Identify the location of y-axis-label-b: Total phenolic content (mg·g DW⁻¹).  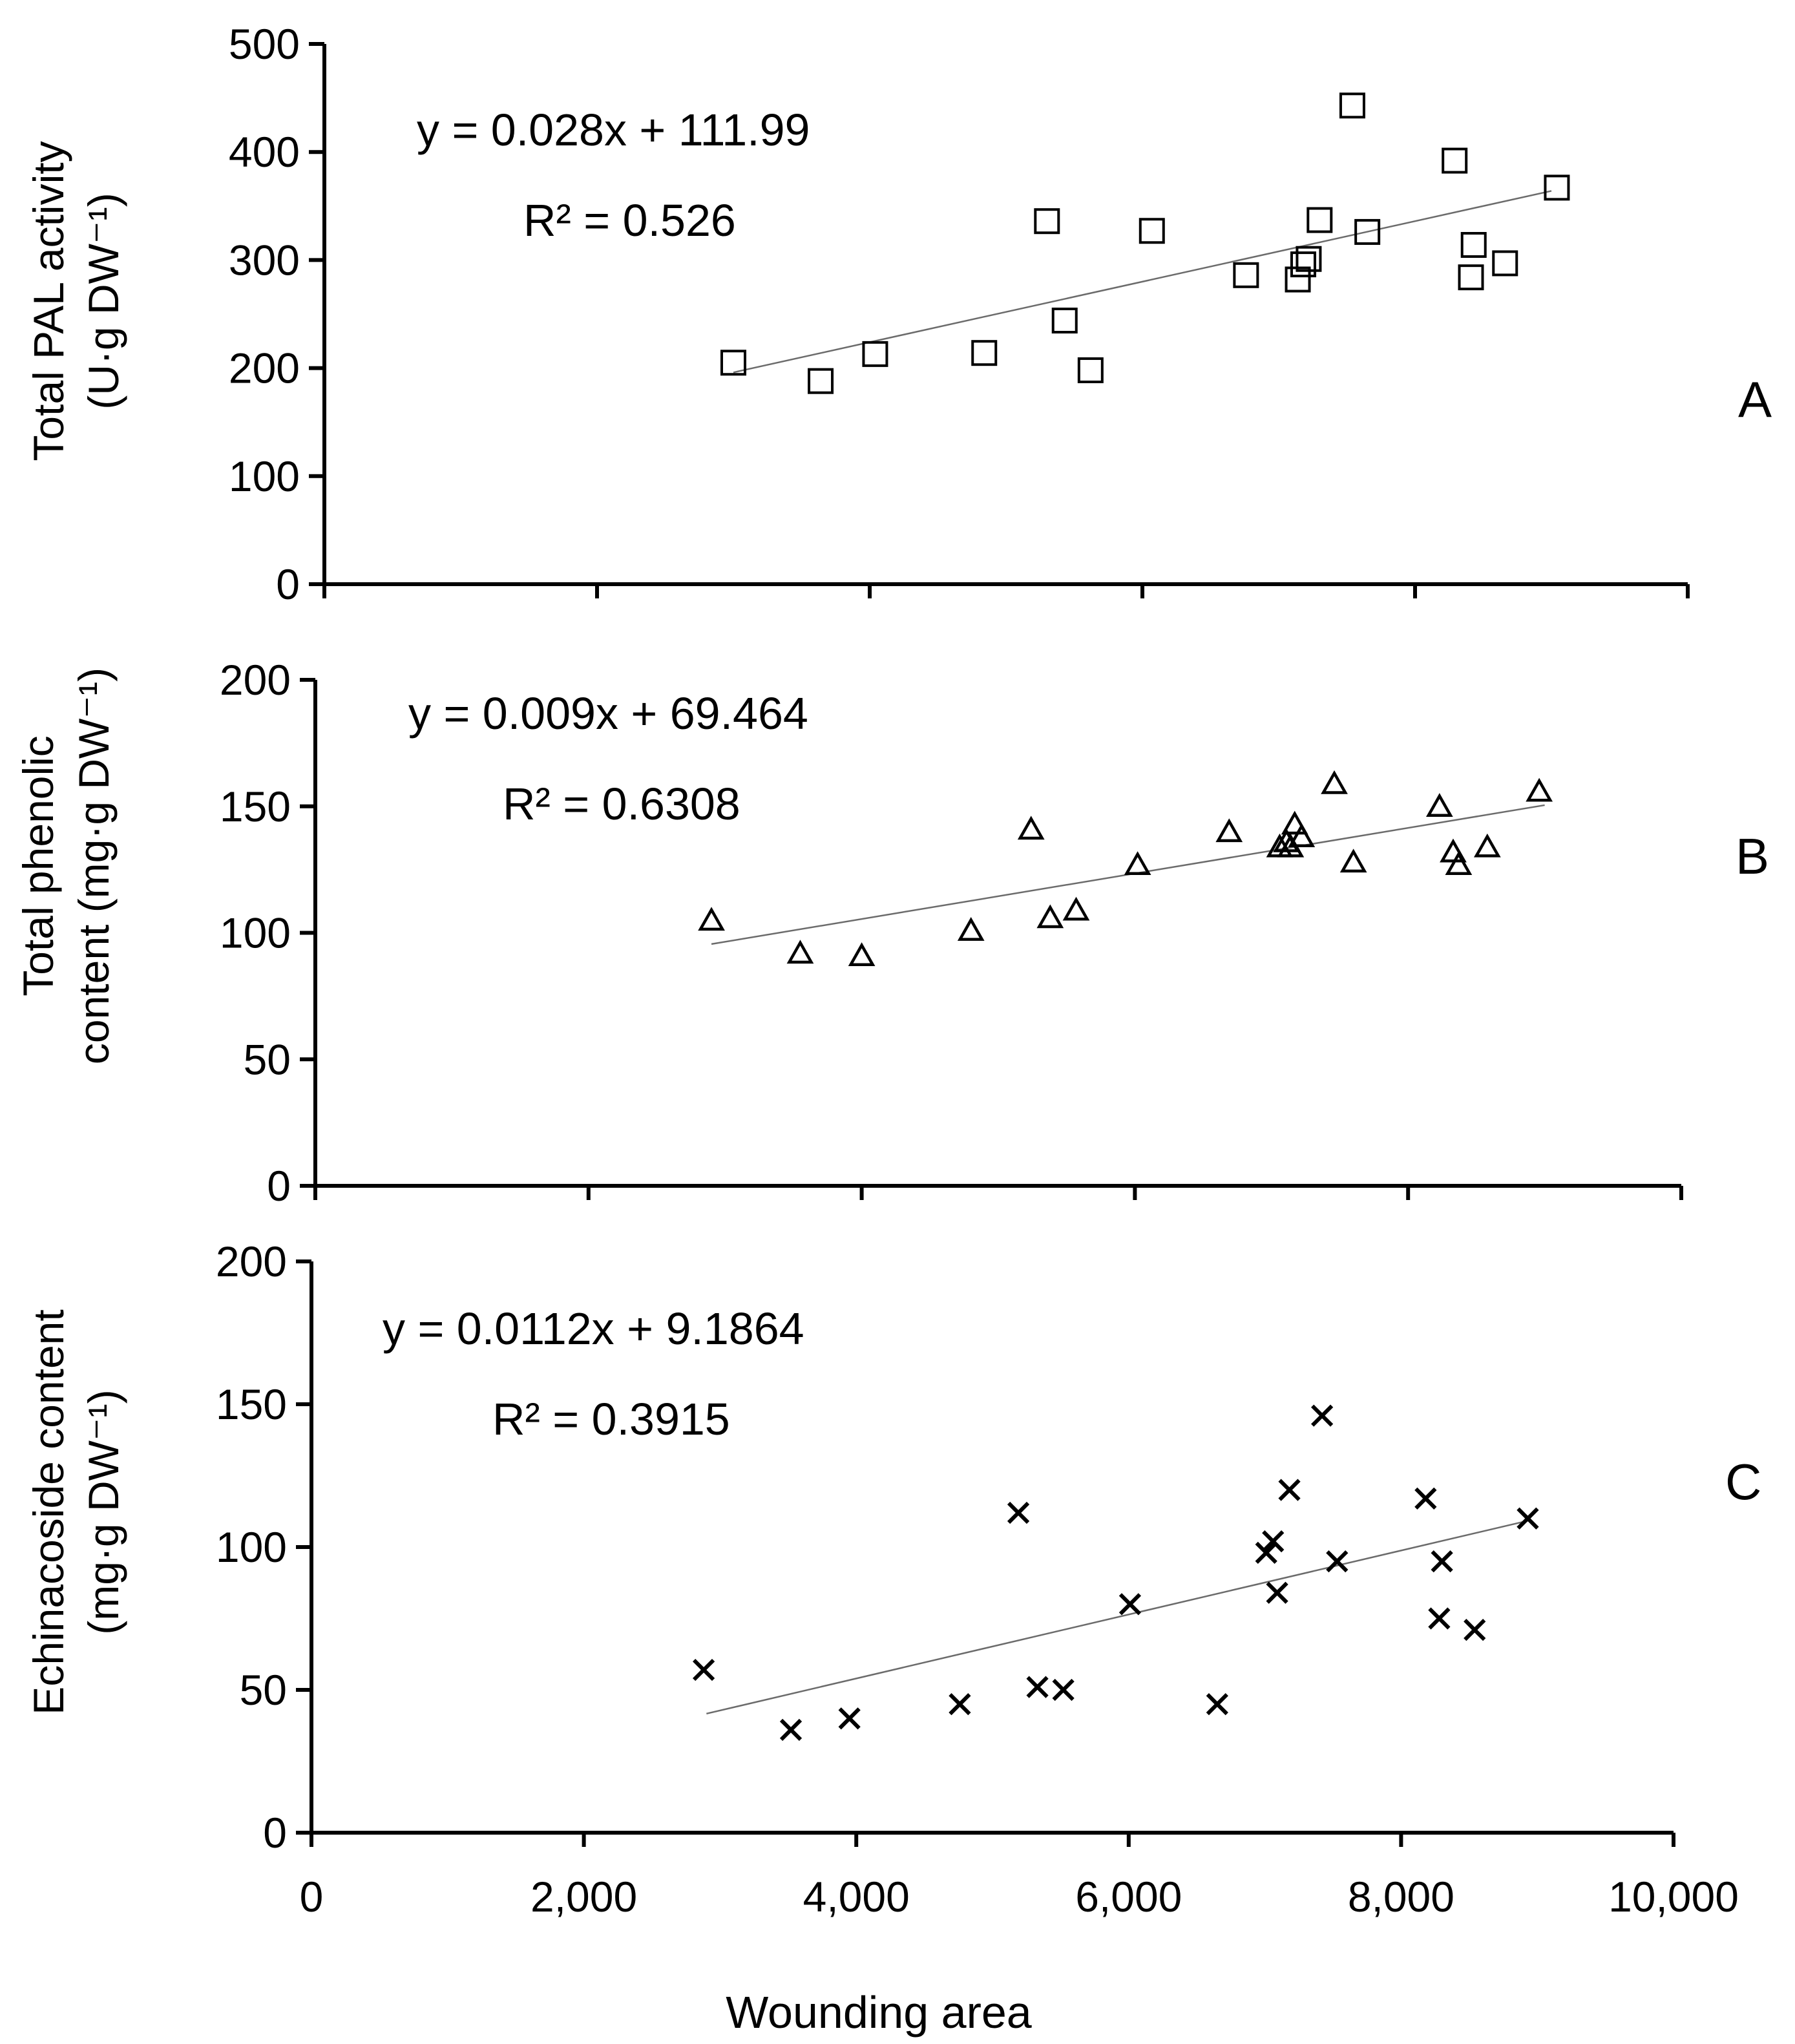
(66, 866).